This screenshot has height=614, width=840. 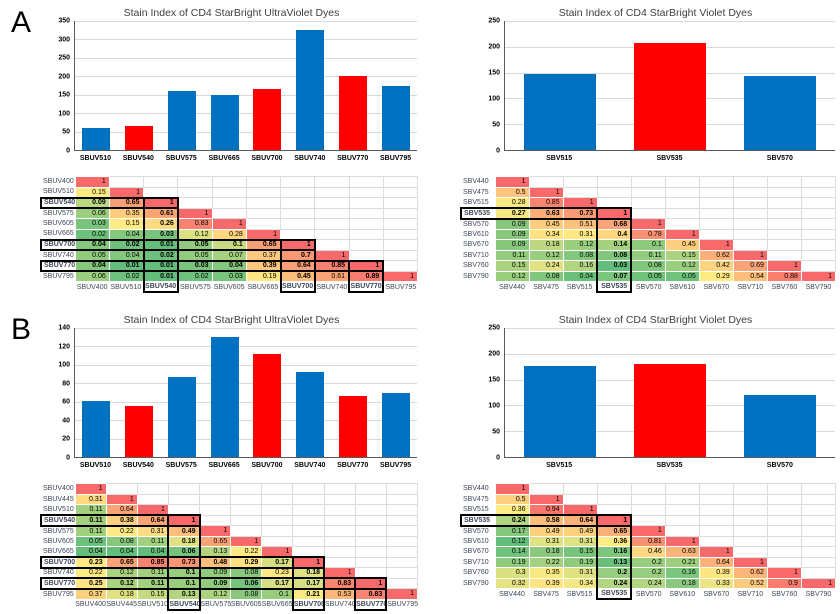 I want to click on matrix-row: SBV710 0.11 0.12 0.08 0.08 0.11 0.15 0.62 1, so click(x=649, y=255).